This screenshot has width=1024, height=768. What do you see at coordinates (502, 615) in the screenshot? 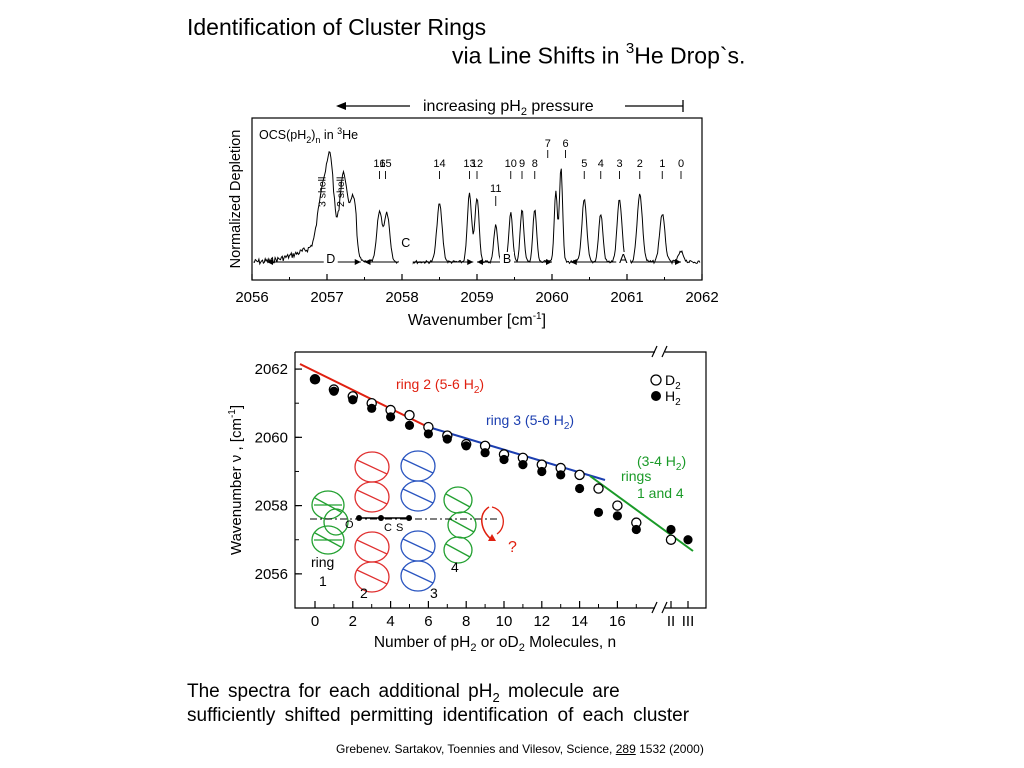
I see `shift-x-ticks: 0 2 4 6 8 10 12 14 16 II III` at bounding box center [502, 615].